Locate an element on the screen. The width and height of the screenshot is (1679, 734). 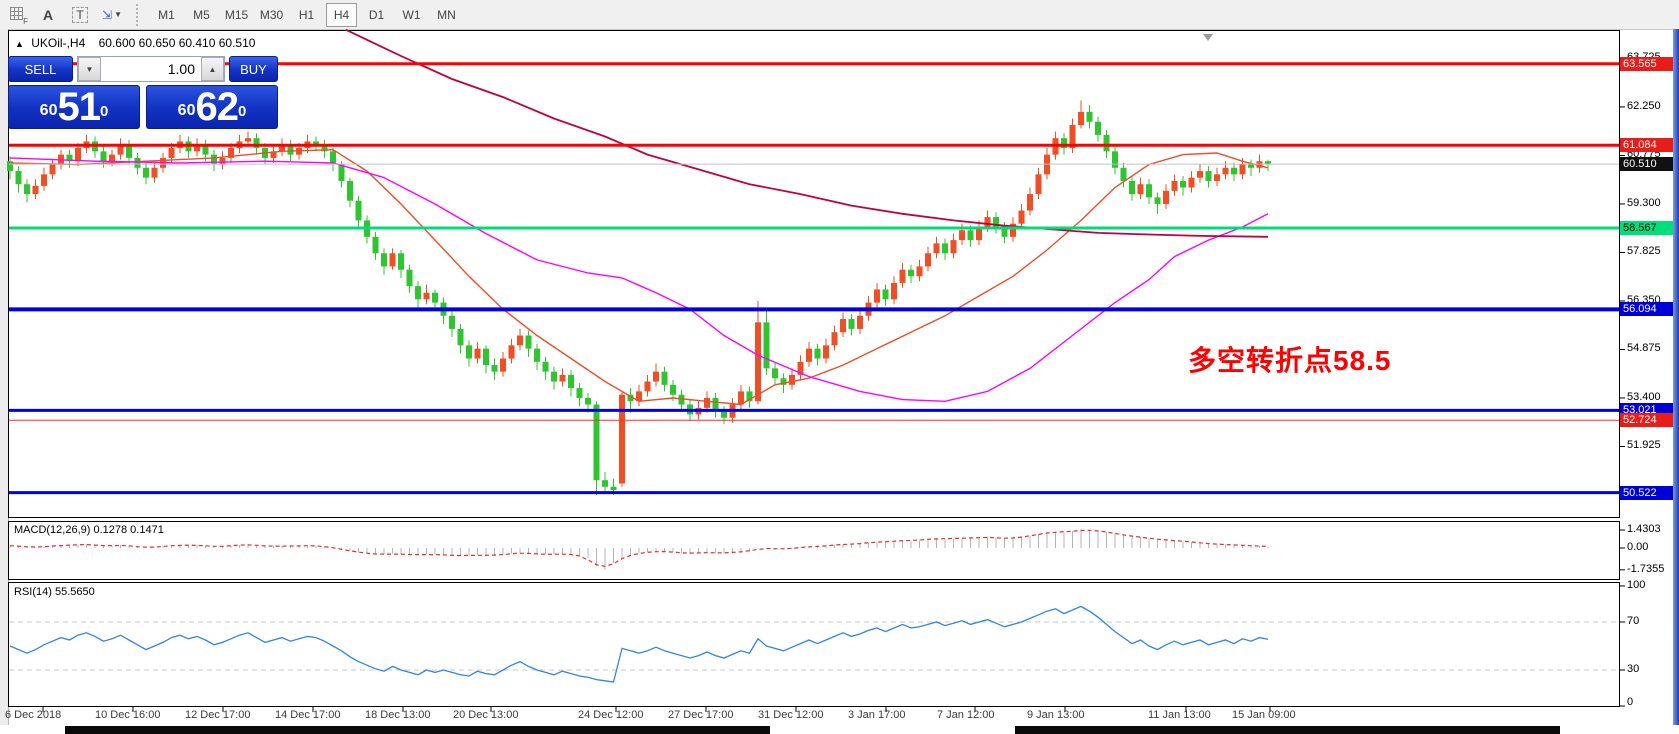
macd-panel-frame is located at coordinates (814, 550).